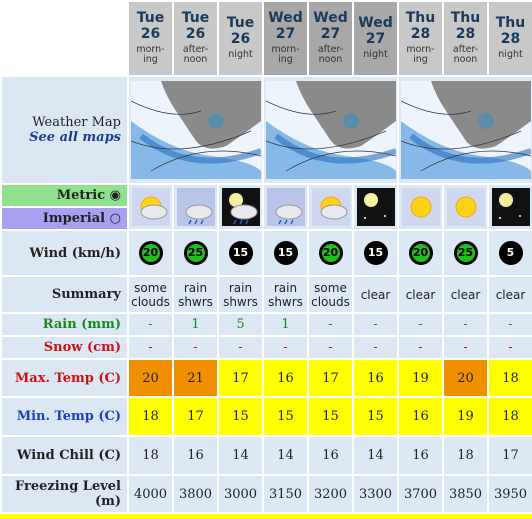  What do you see at coordinates (509, 38) in the screenshot?
I see `column-header: Thu 28 night` at bounding box center [509, 38].